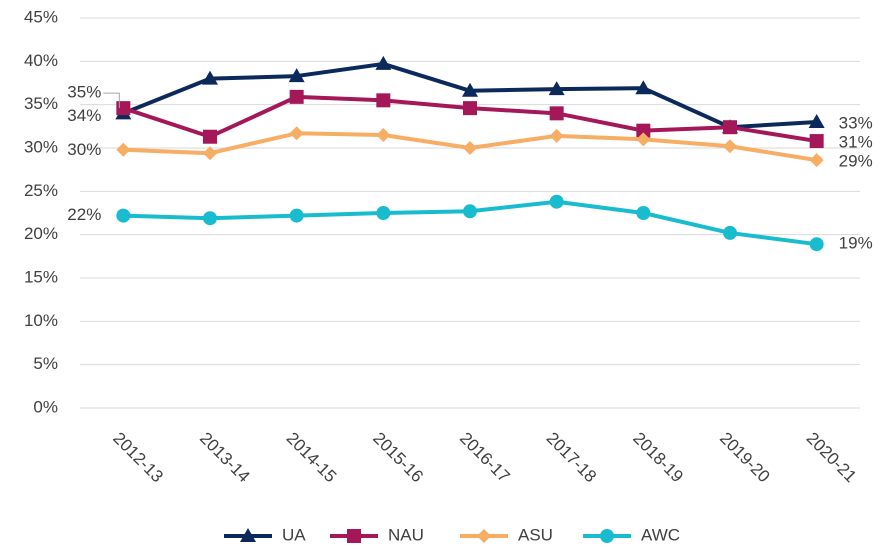 This screenshot has width=885, height=546. I want to click on data-label: 29%, so click(856, 161).